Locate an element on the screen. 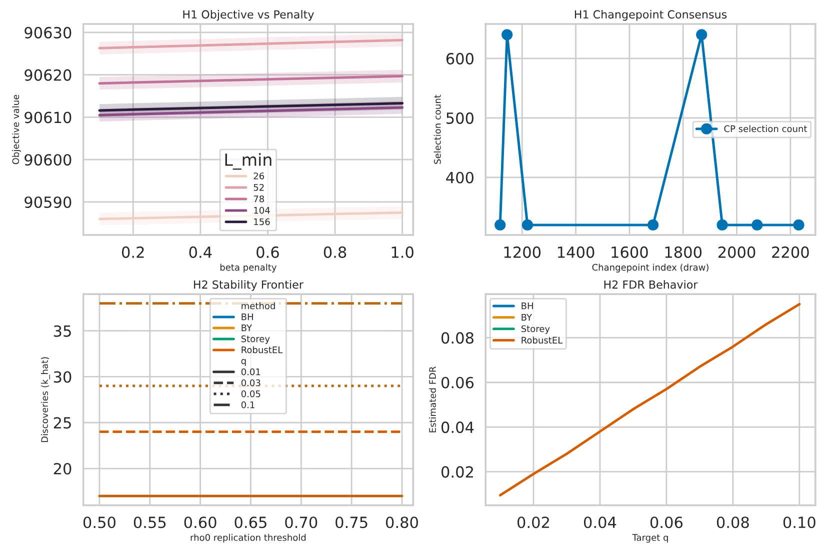 Image resolution: width=817 pixels, height=545 pixels. chart-title: H2 FDR Behavior is located at coordinates (651, 284).